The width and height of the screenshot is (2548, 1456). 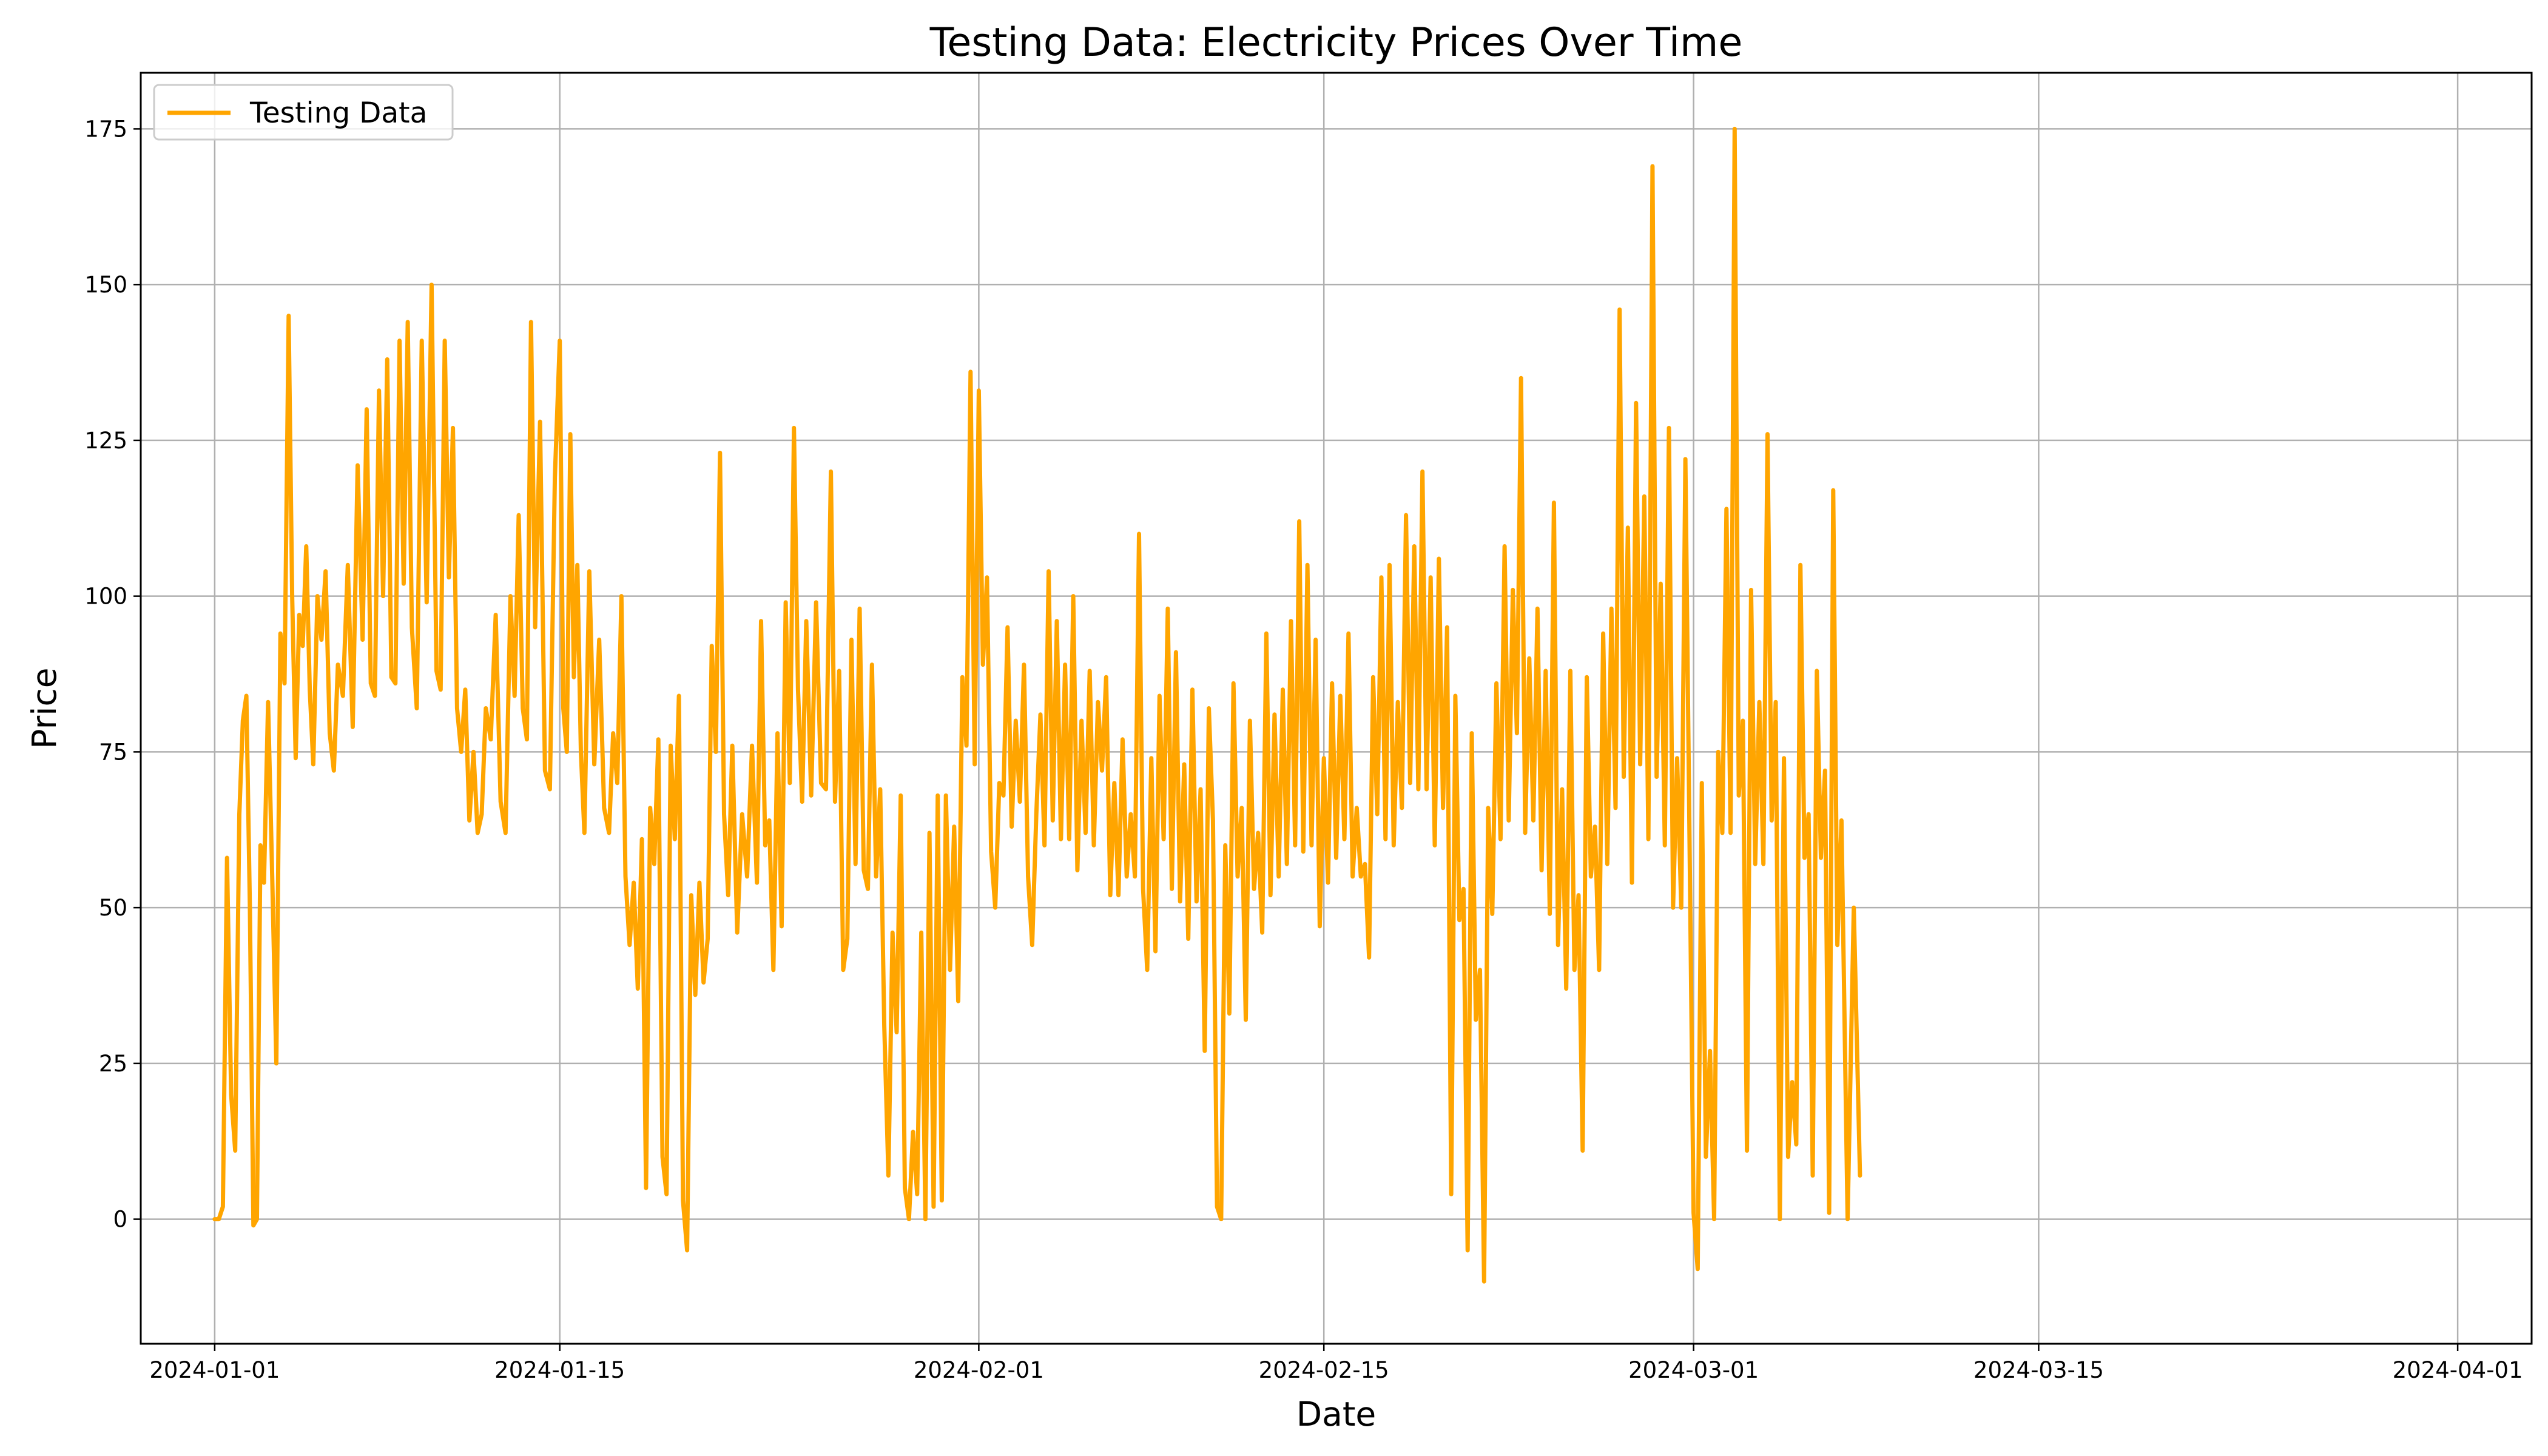 What do you see at coordinates (113, 752) in the screenshot?
I see `y-tick-label: 75` at bounding box center [113, 752].